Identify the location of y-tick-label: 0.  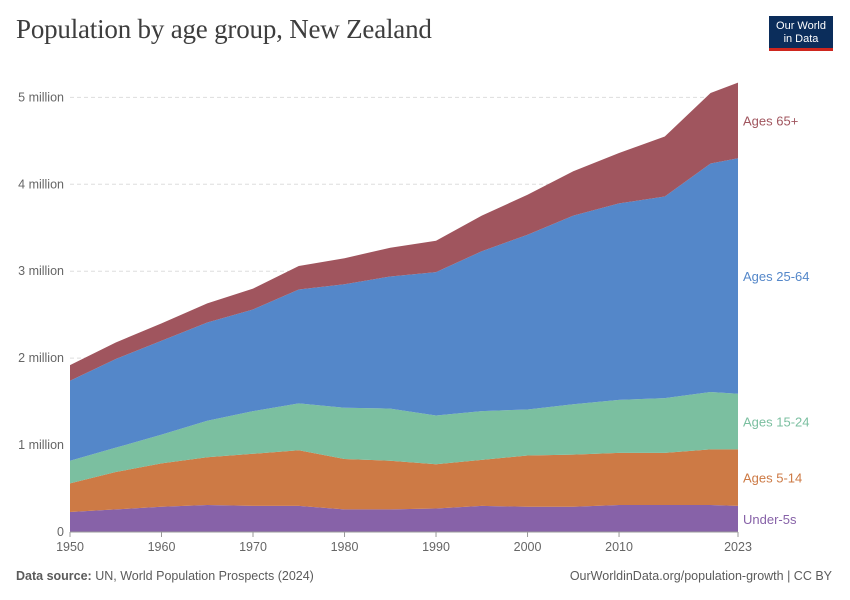
(60, 532).